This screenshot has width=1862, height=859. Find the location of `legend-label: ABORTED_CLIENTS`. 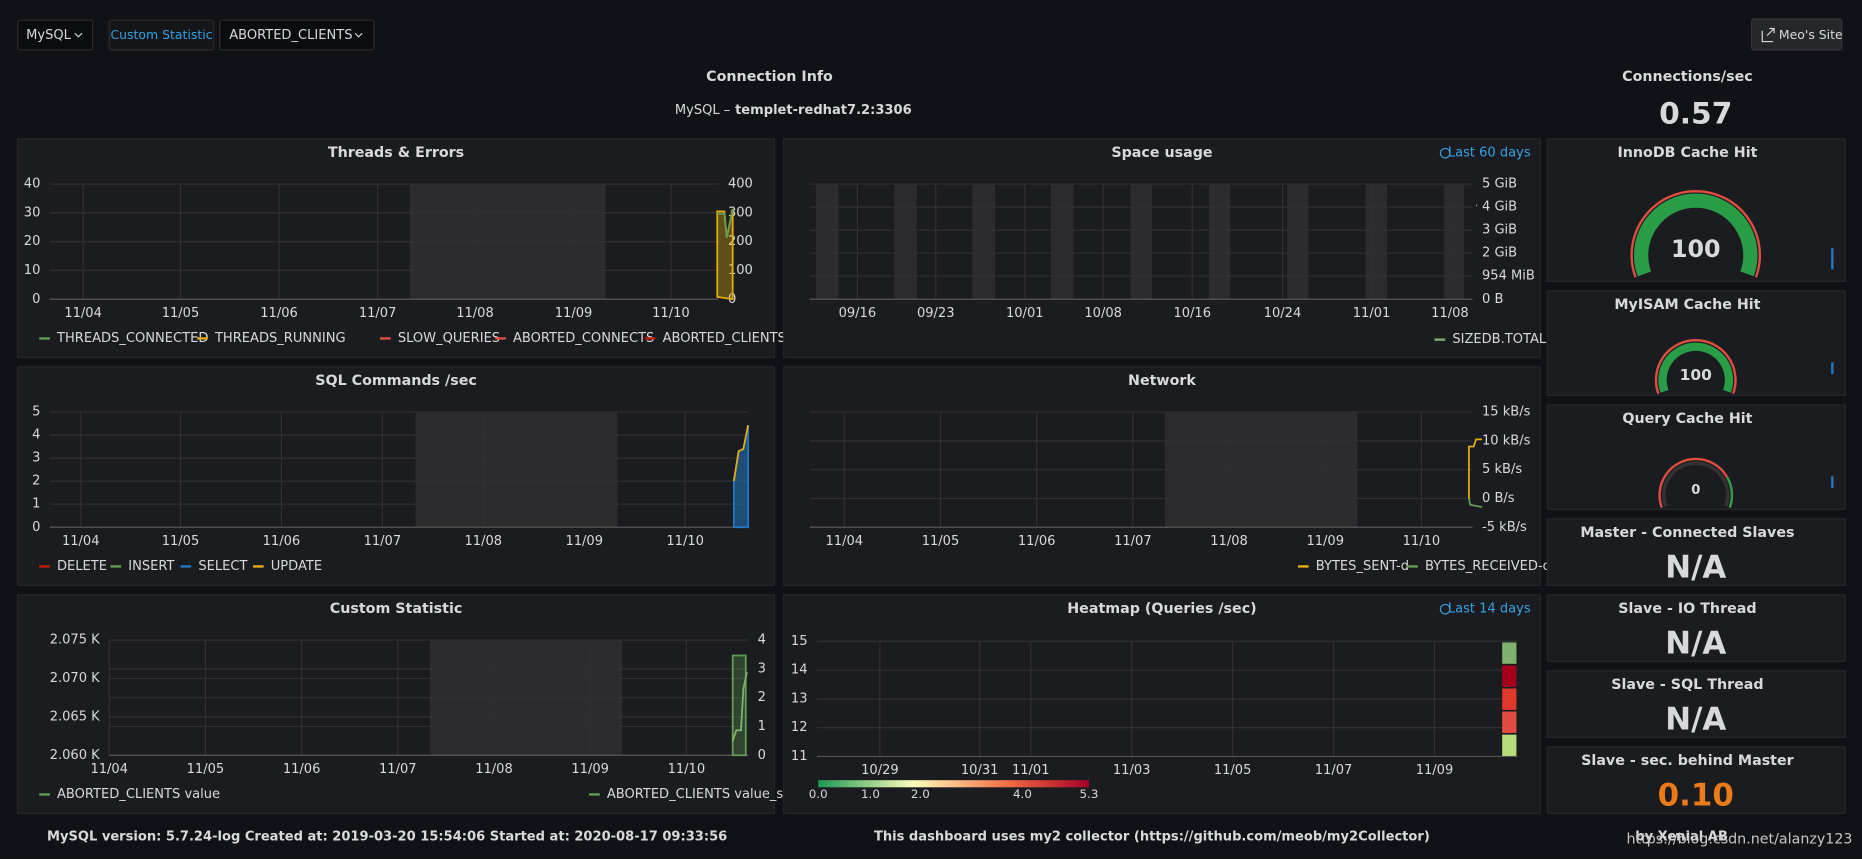

legend-label: ABORTED_CLIENTS is located at coordinates (724, 338).